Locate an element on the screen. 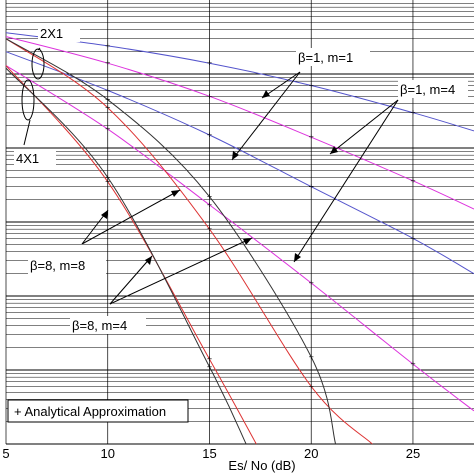 Image resolution: width=474 pixels, height=474 pixels. leader-4x1 is located at coordinates (27, 132).